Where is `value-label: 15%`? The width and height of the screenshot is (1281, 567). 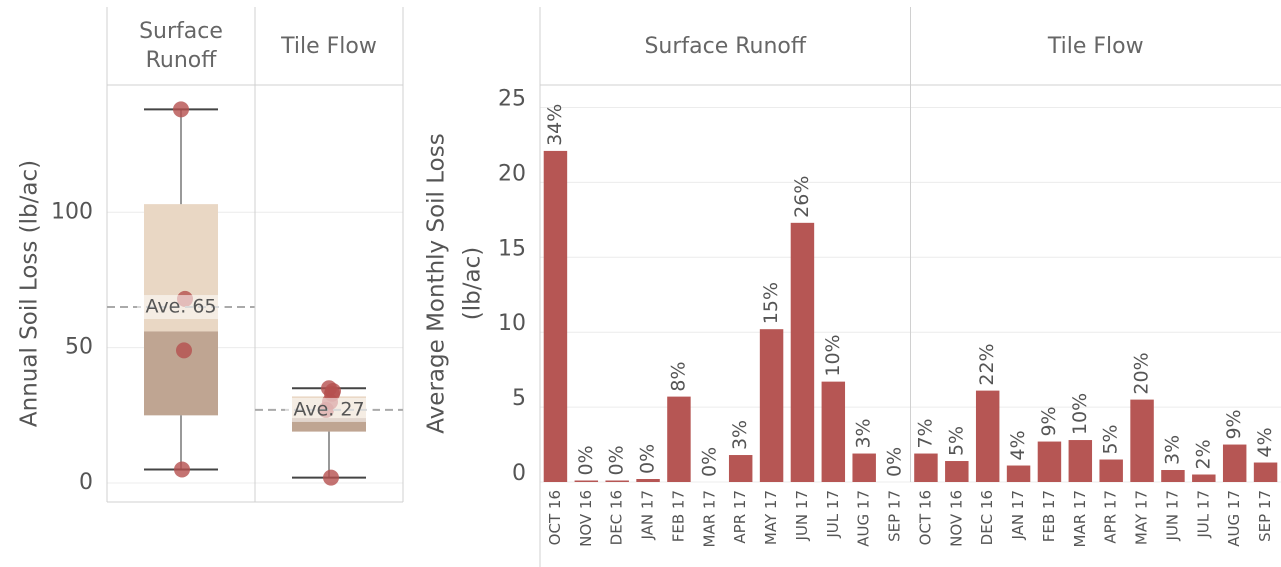
value-label: 15% is located at coordinates (771, 303).